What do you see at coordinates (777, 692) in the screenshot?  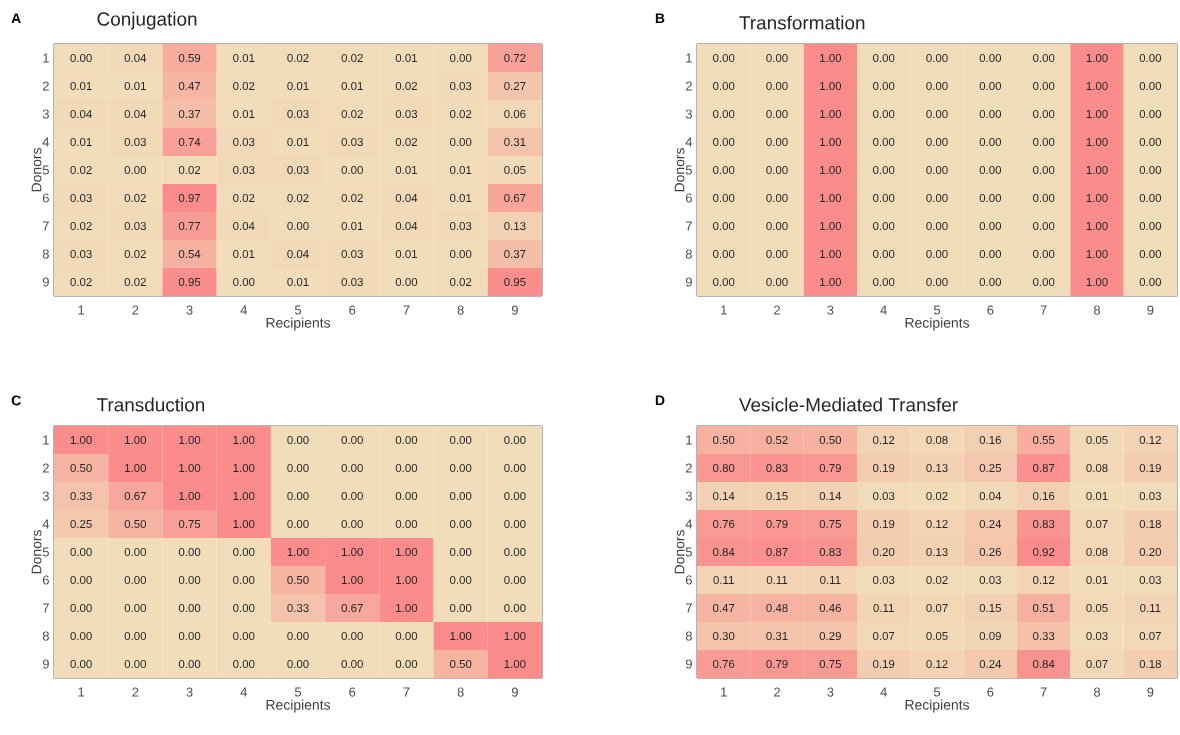 I see `x-tick-label: 2` at bounding box center [777, 692].